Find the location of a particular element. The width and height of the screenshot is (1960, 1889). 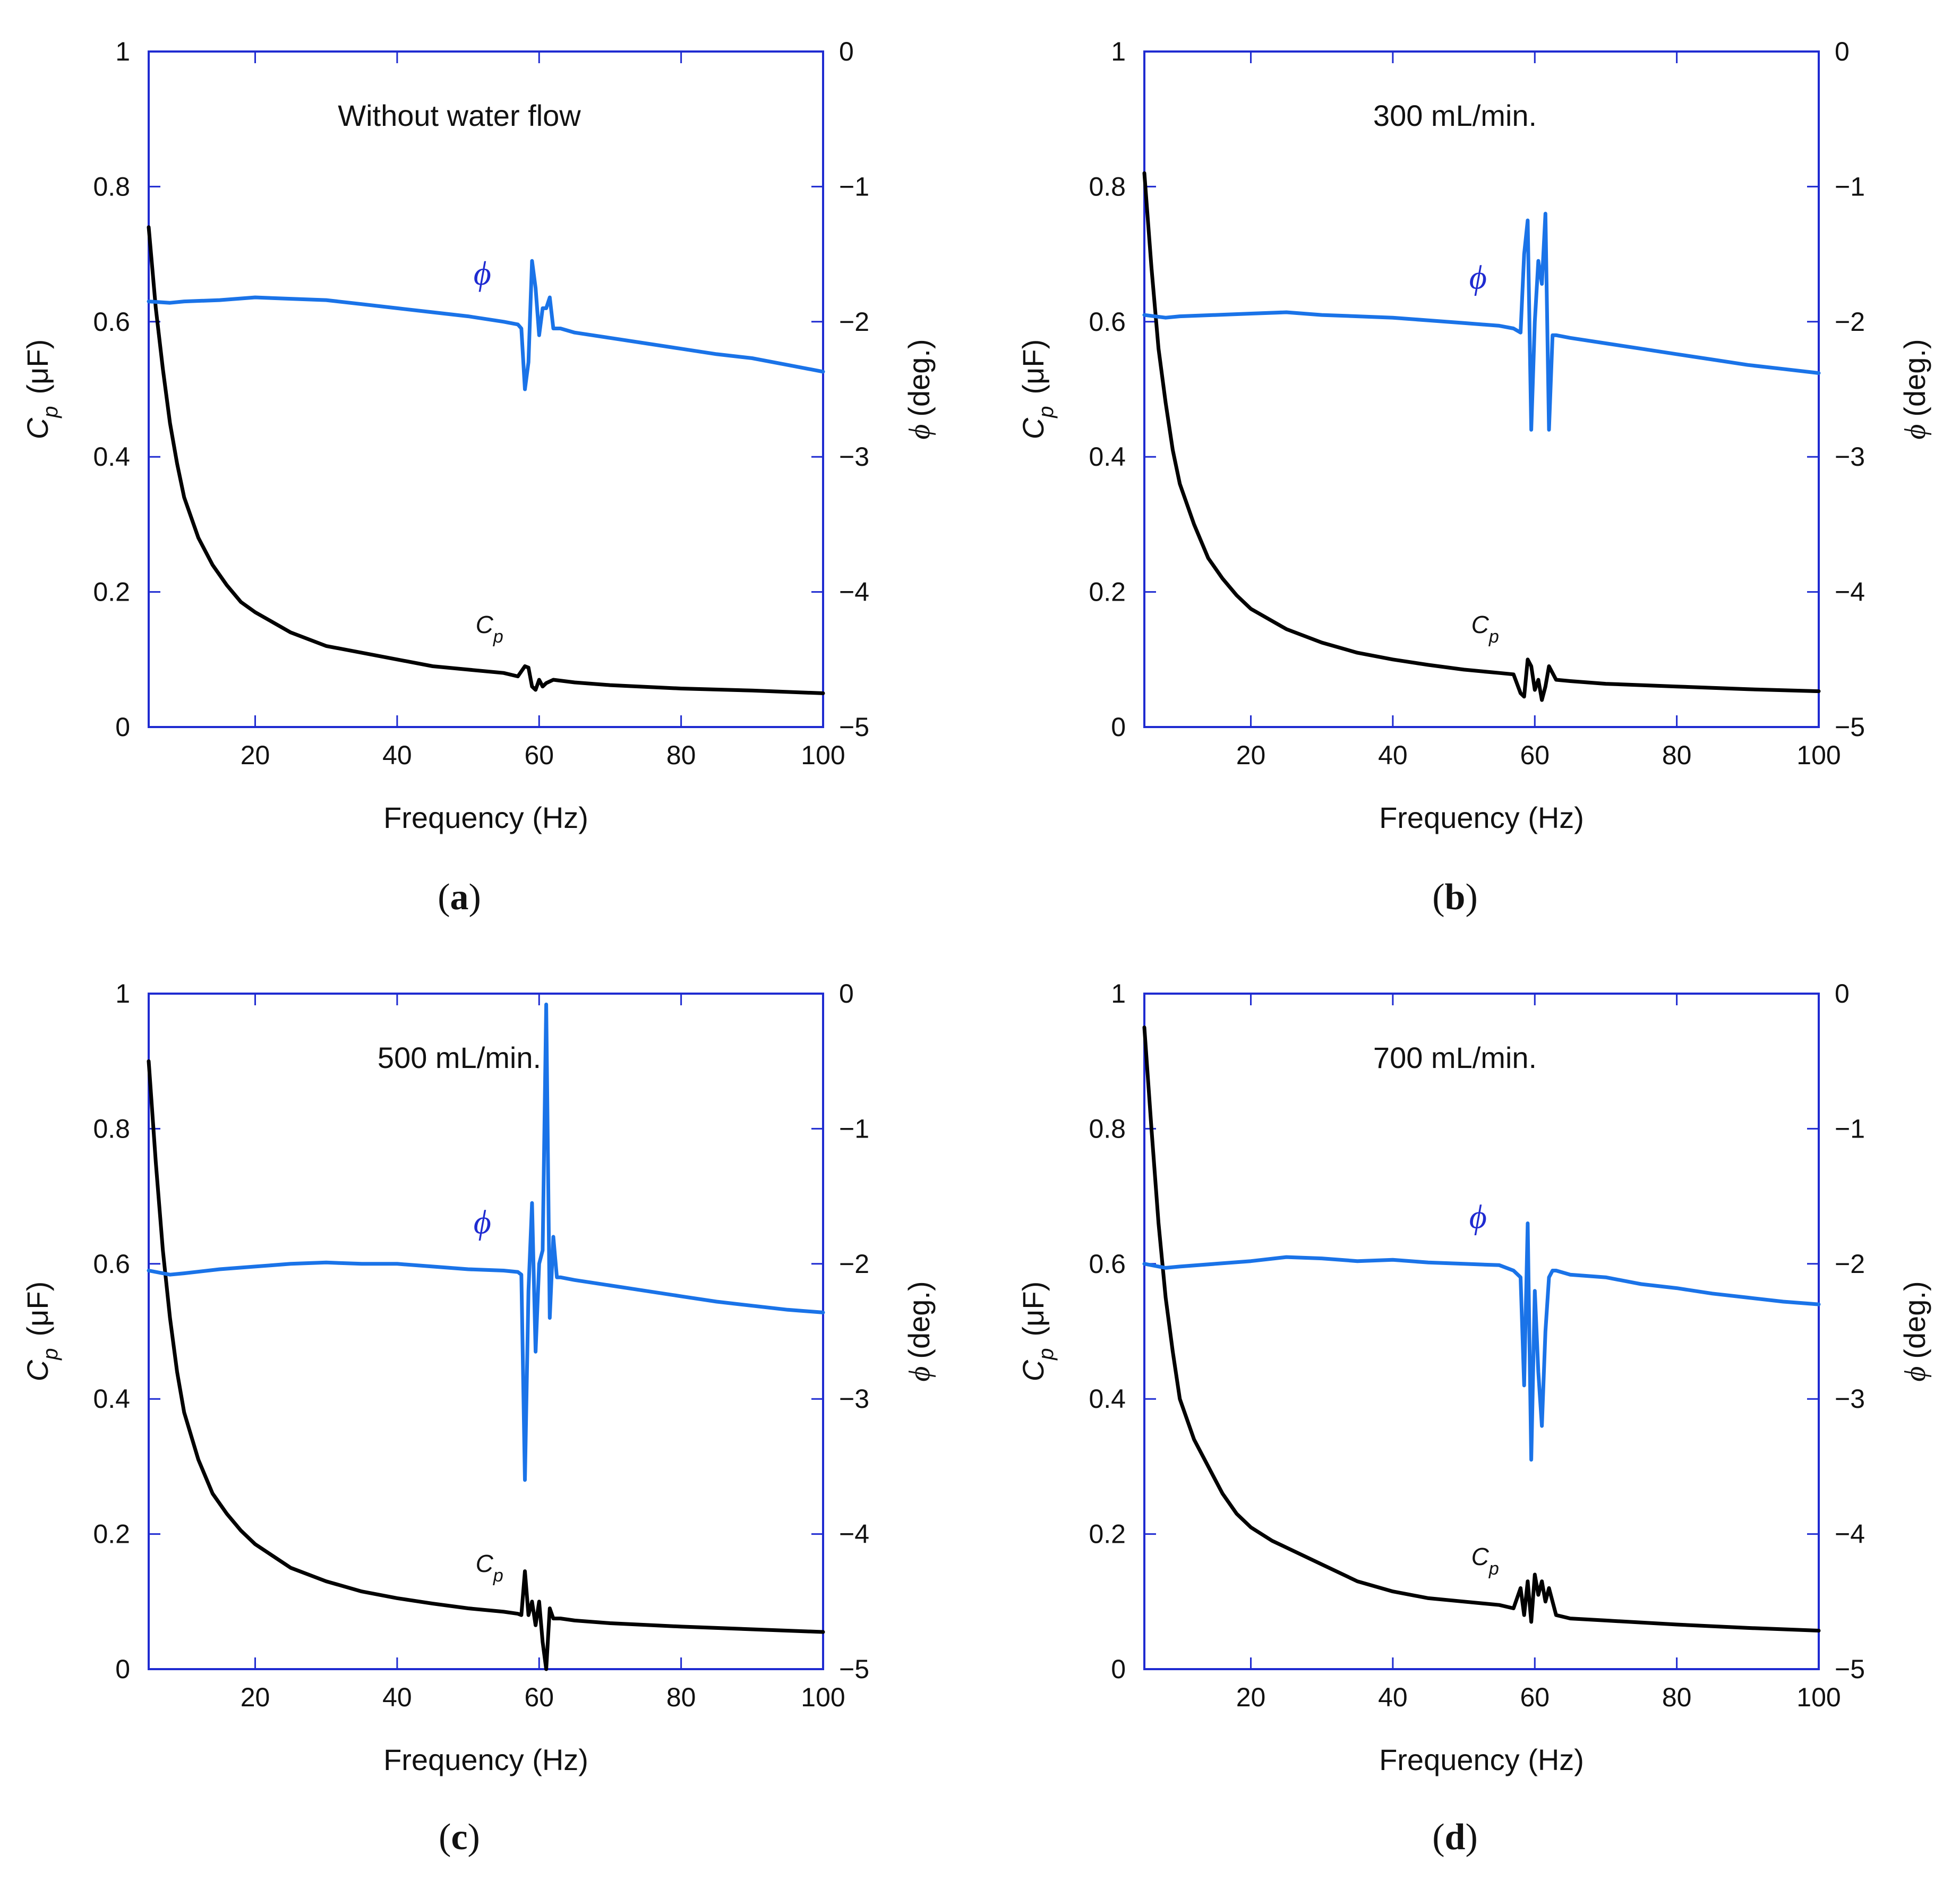

panel-annotation: Without water flow is located at coordinates (460, 115).